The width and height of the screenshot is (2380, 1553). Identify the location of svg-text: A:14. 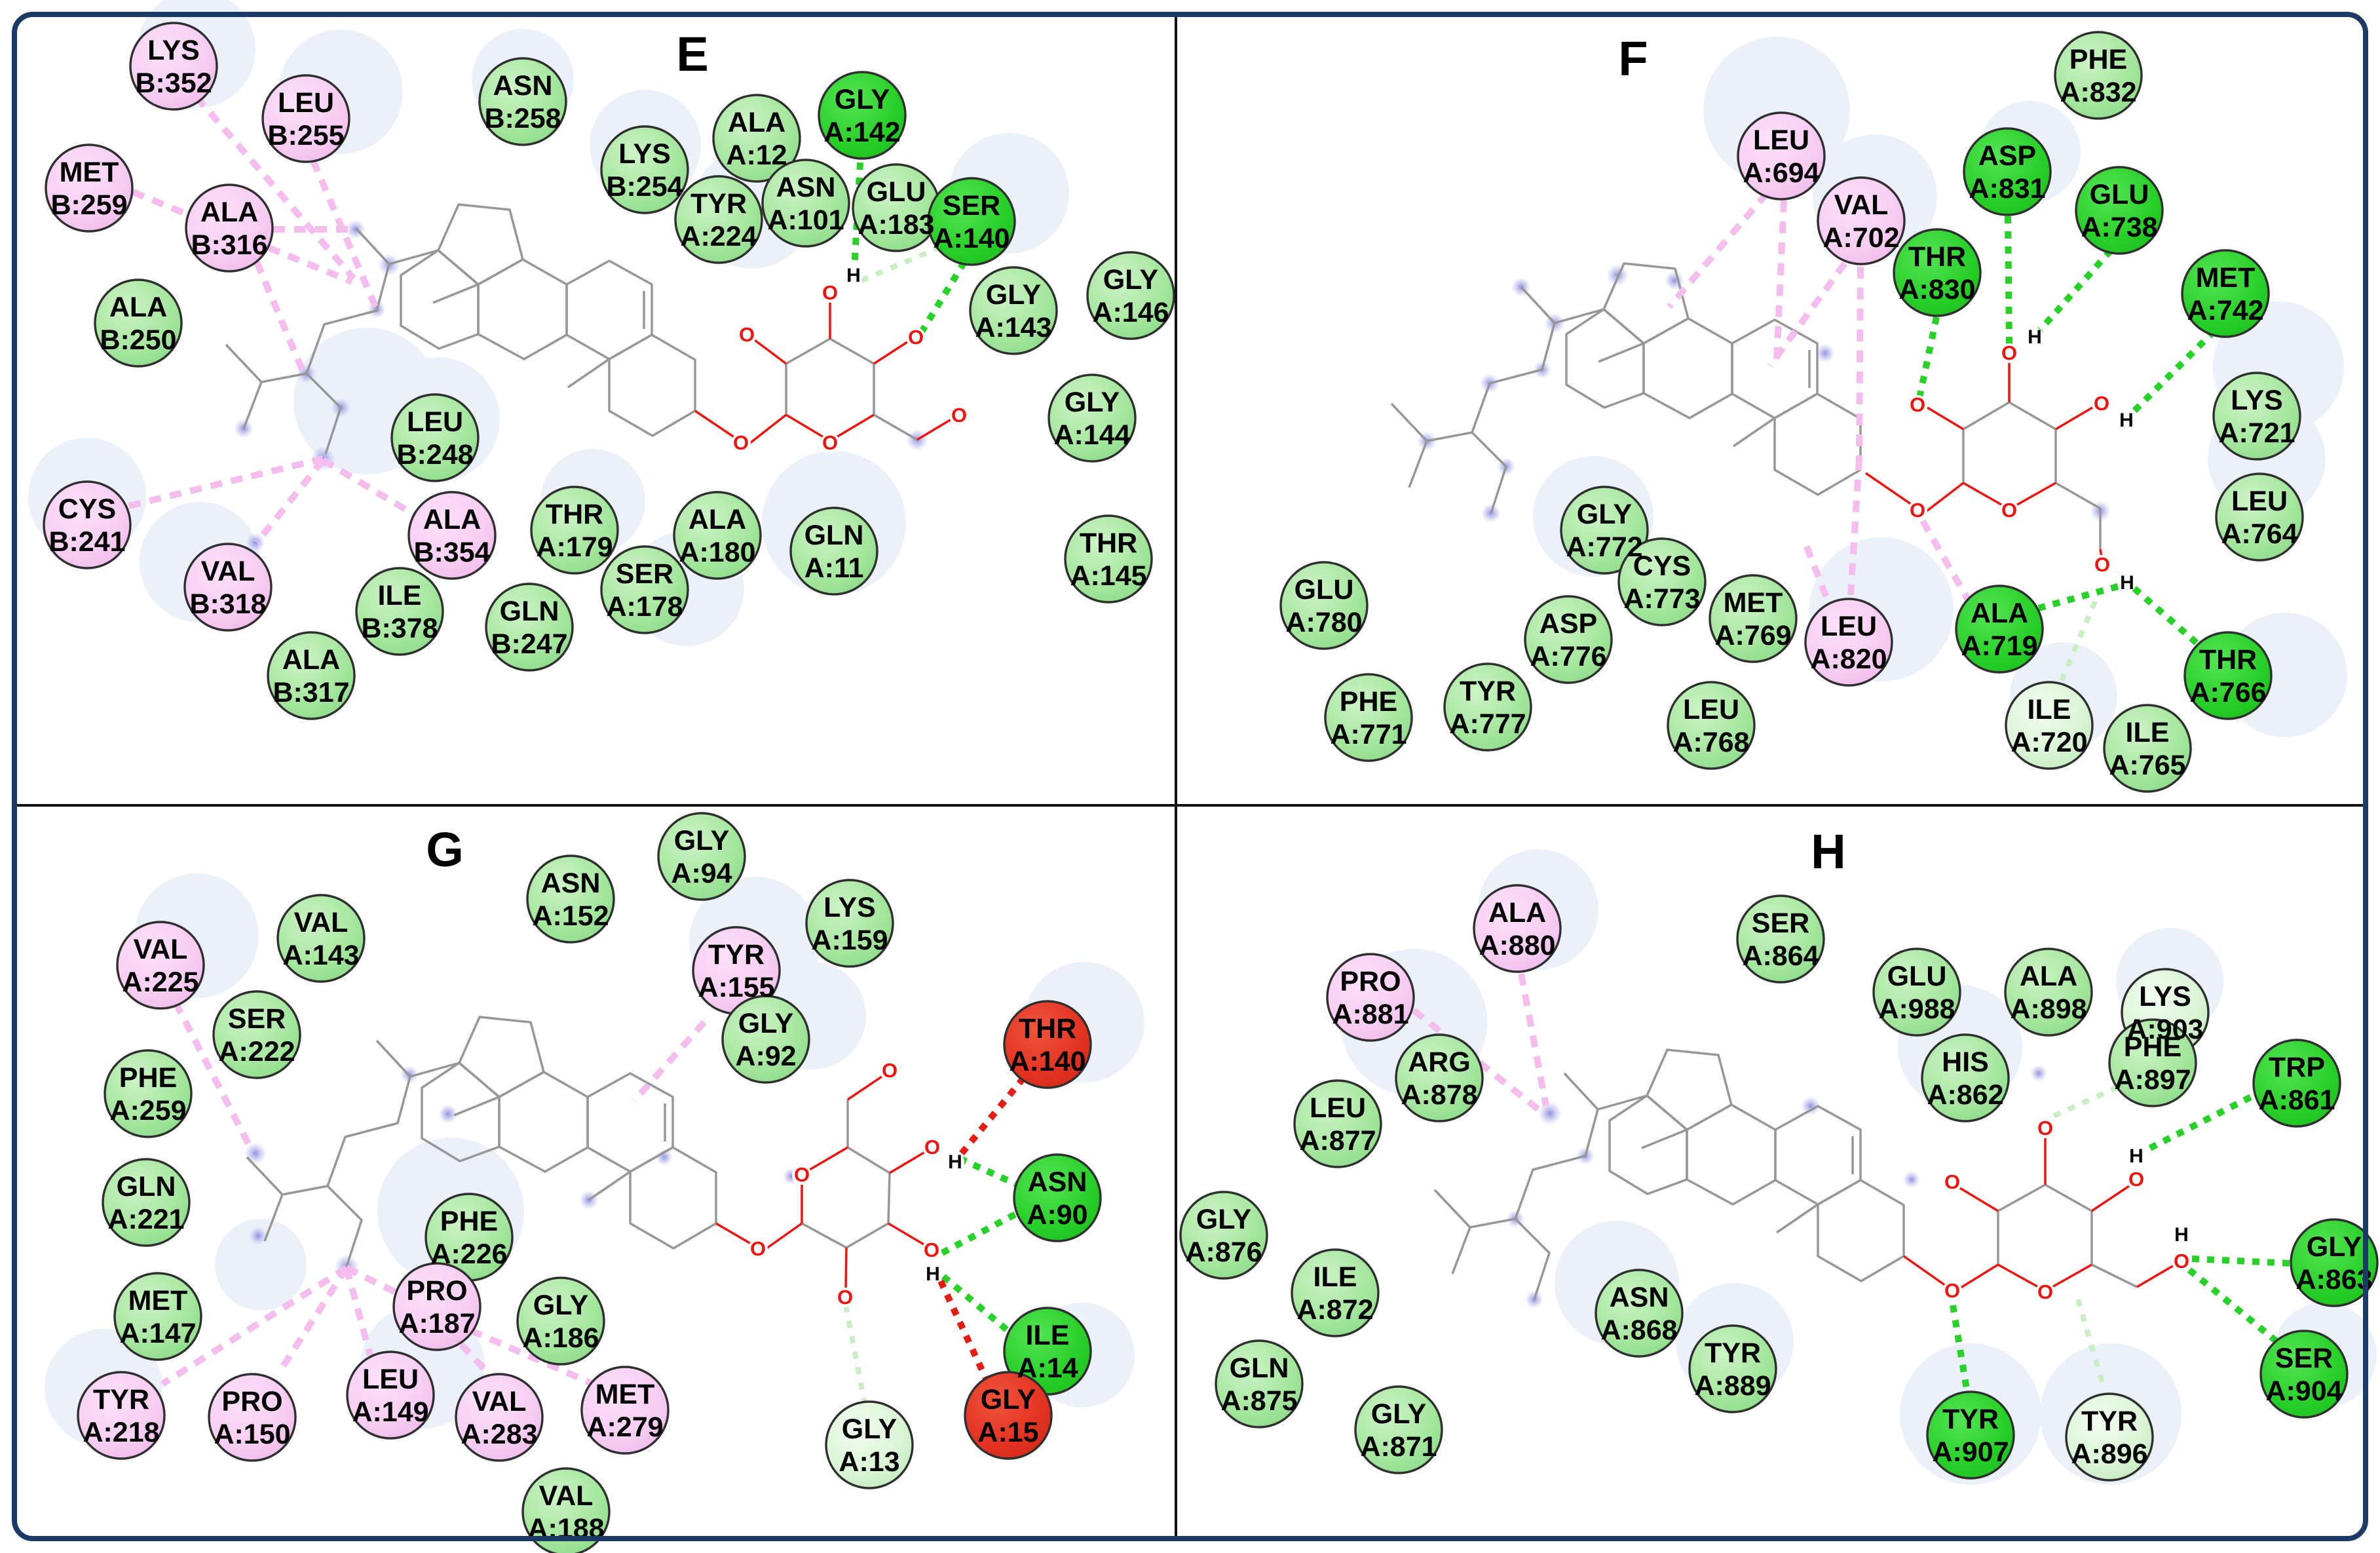
(1047, 1368).